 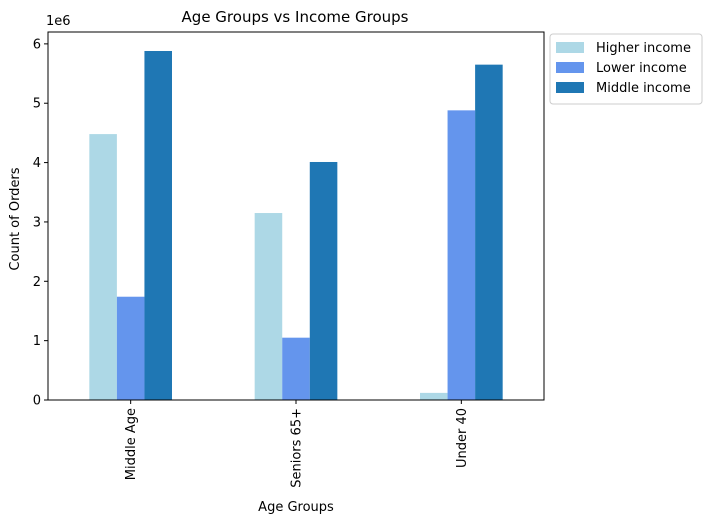 I want to click on y-tick-label: 6, so click(x=37, y=44).